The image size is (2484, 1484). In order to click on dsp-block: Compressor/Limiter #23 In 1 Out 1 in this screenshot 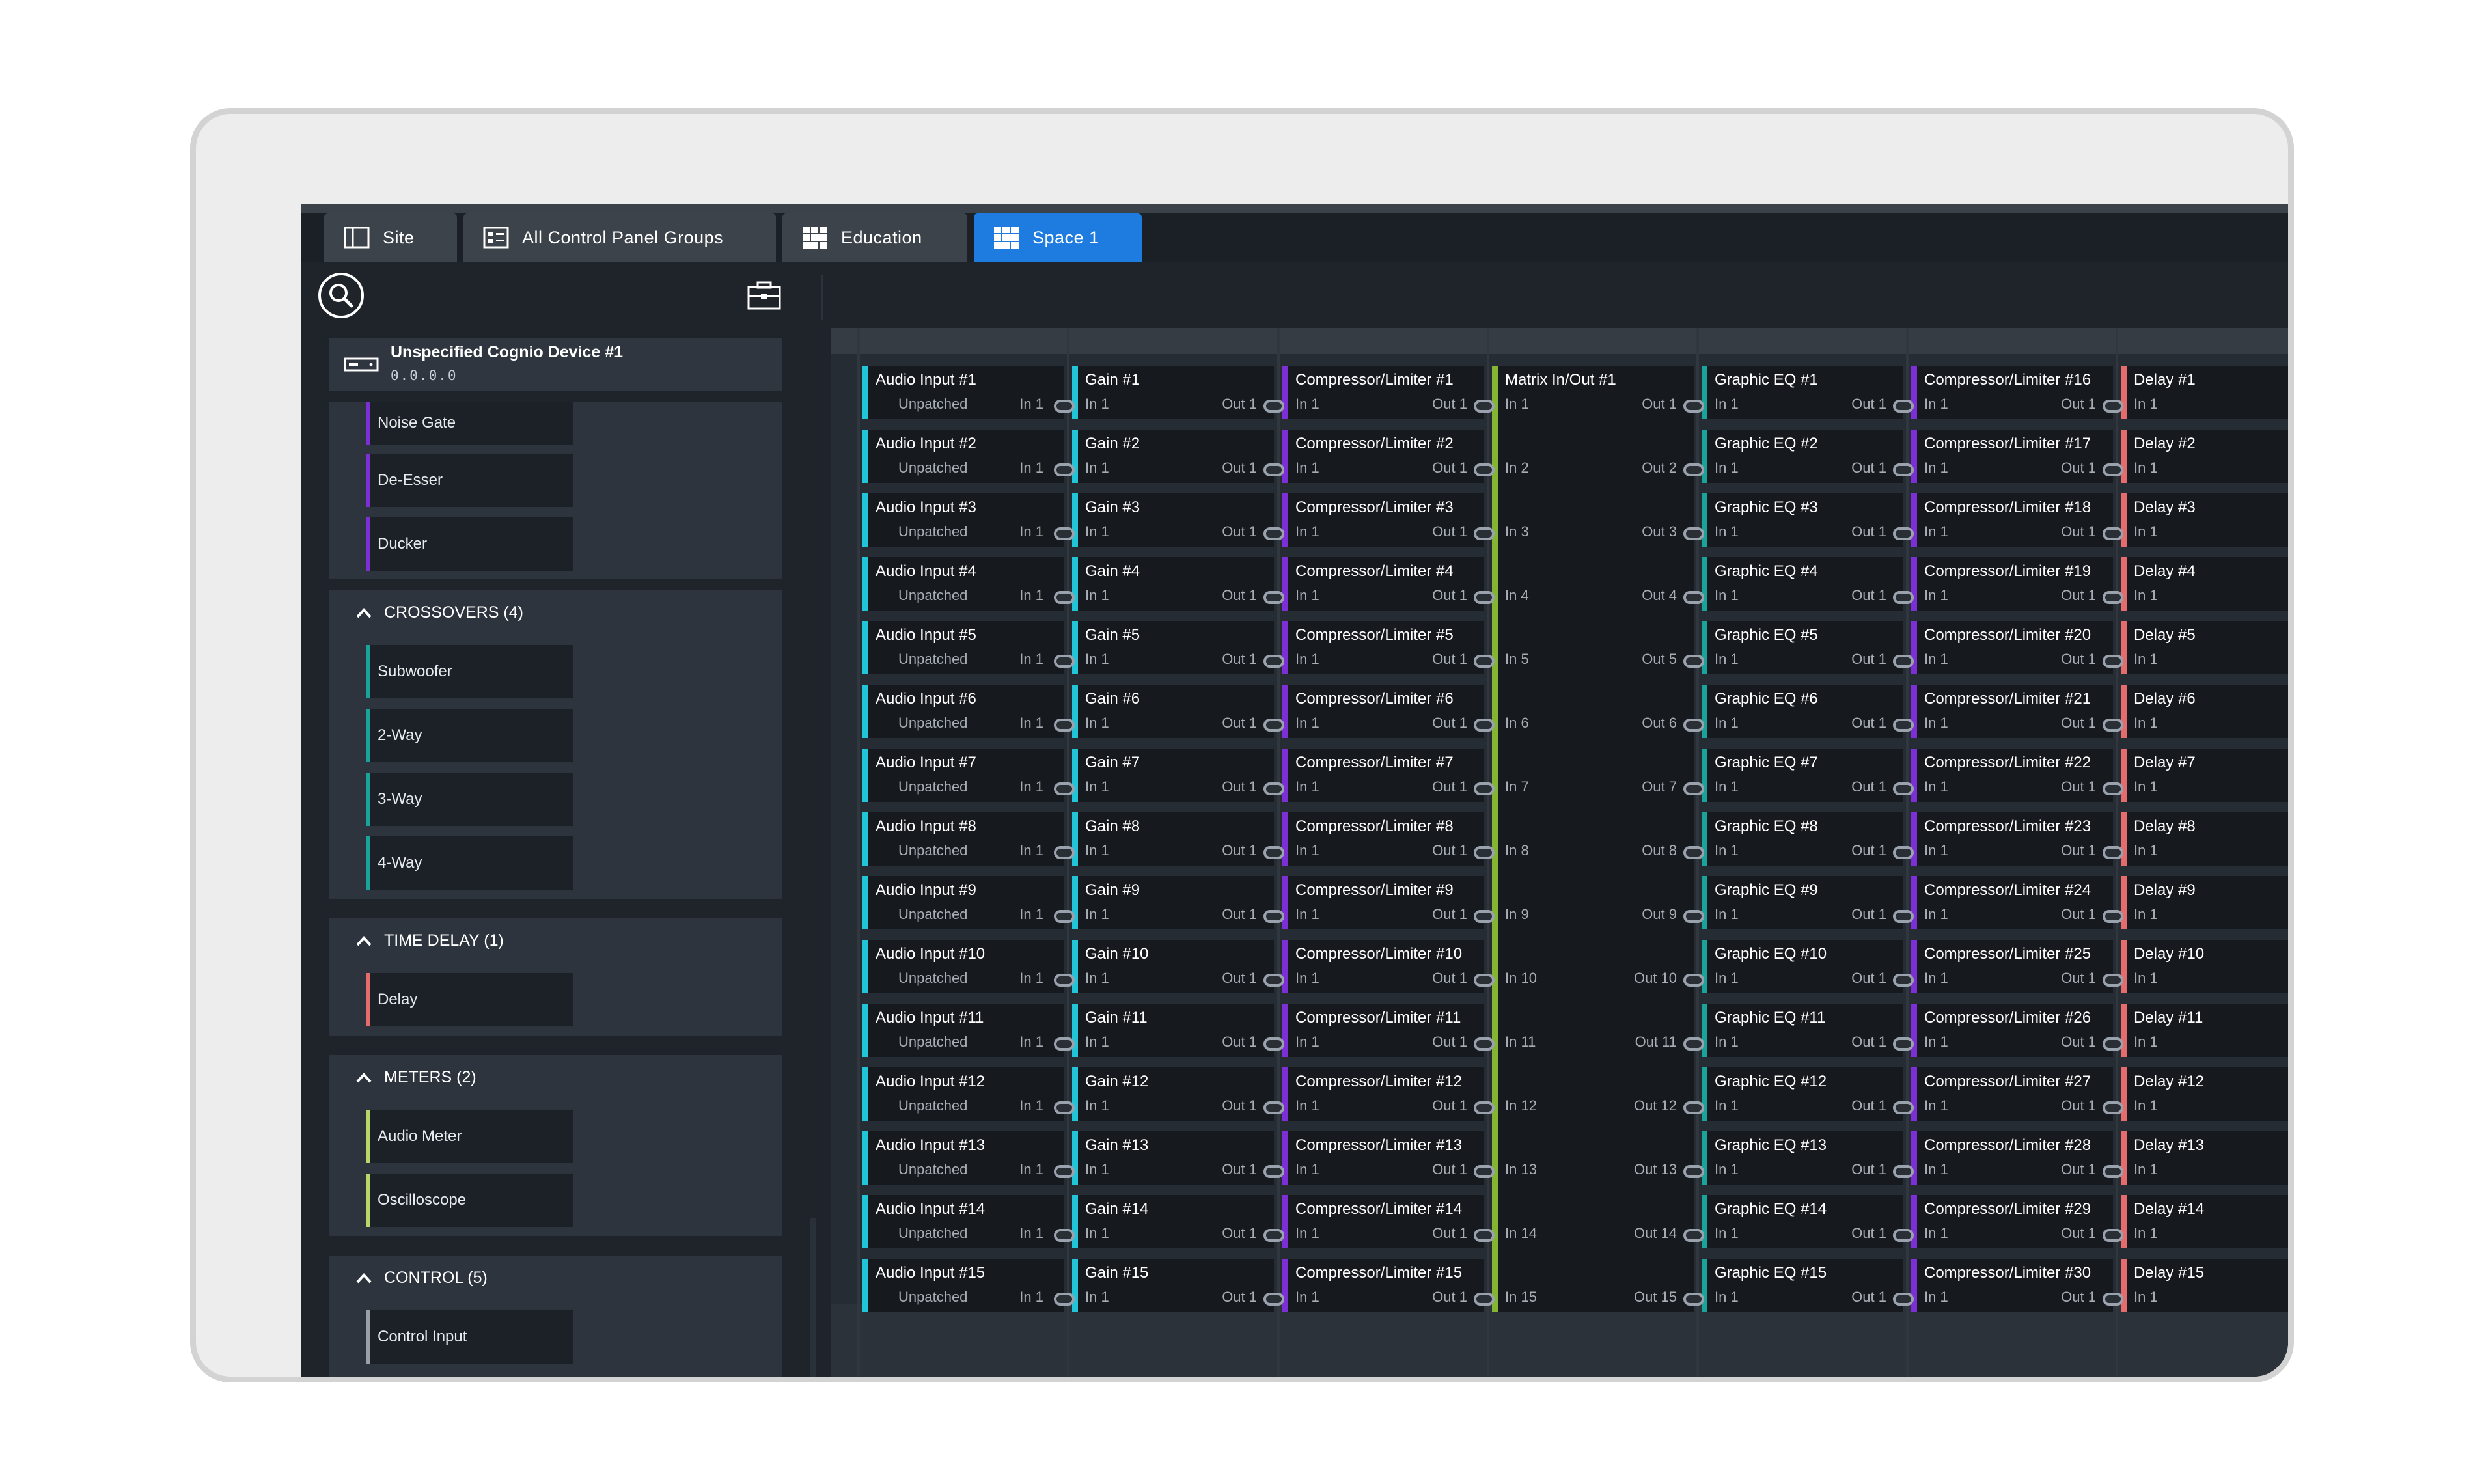, I will do `click(2017, 839)`.